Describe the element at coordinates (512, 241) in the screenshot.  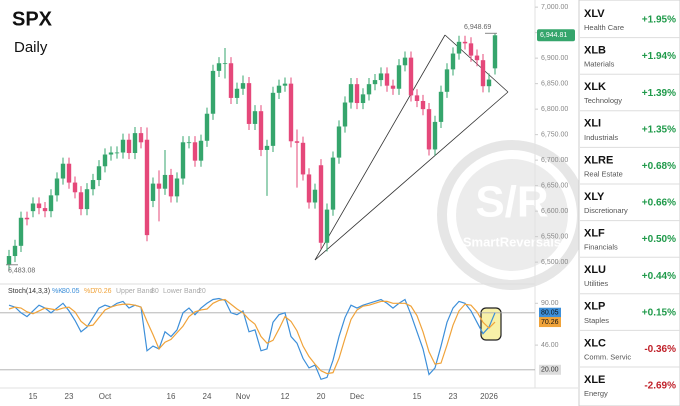
I see `watermark-text: SmartReversals` at that location.